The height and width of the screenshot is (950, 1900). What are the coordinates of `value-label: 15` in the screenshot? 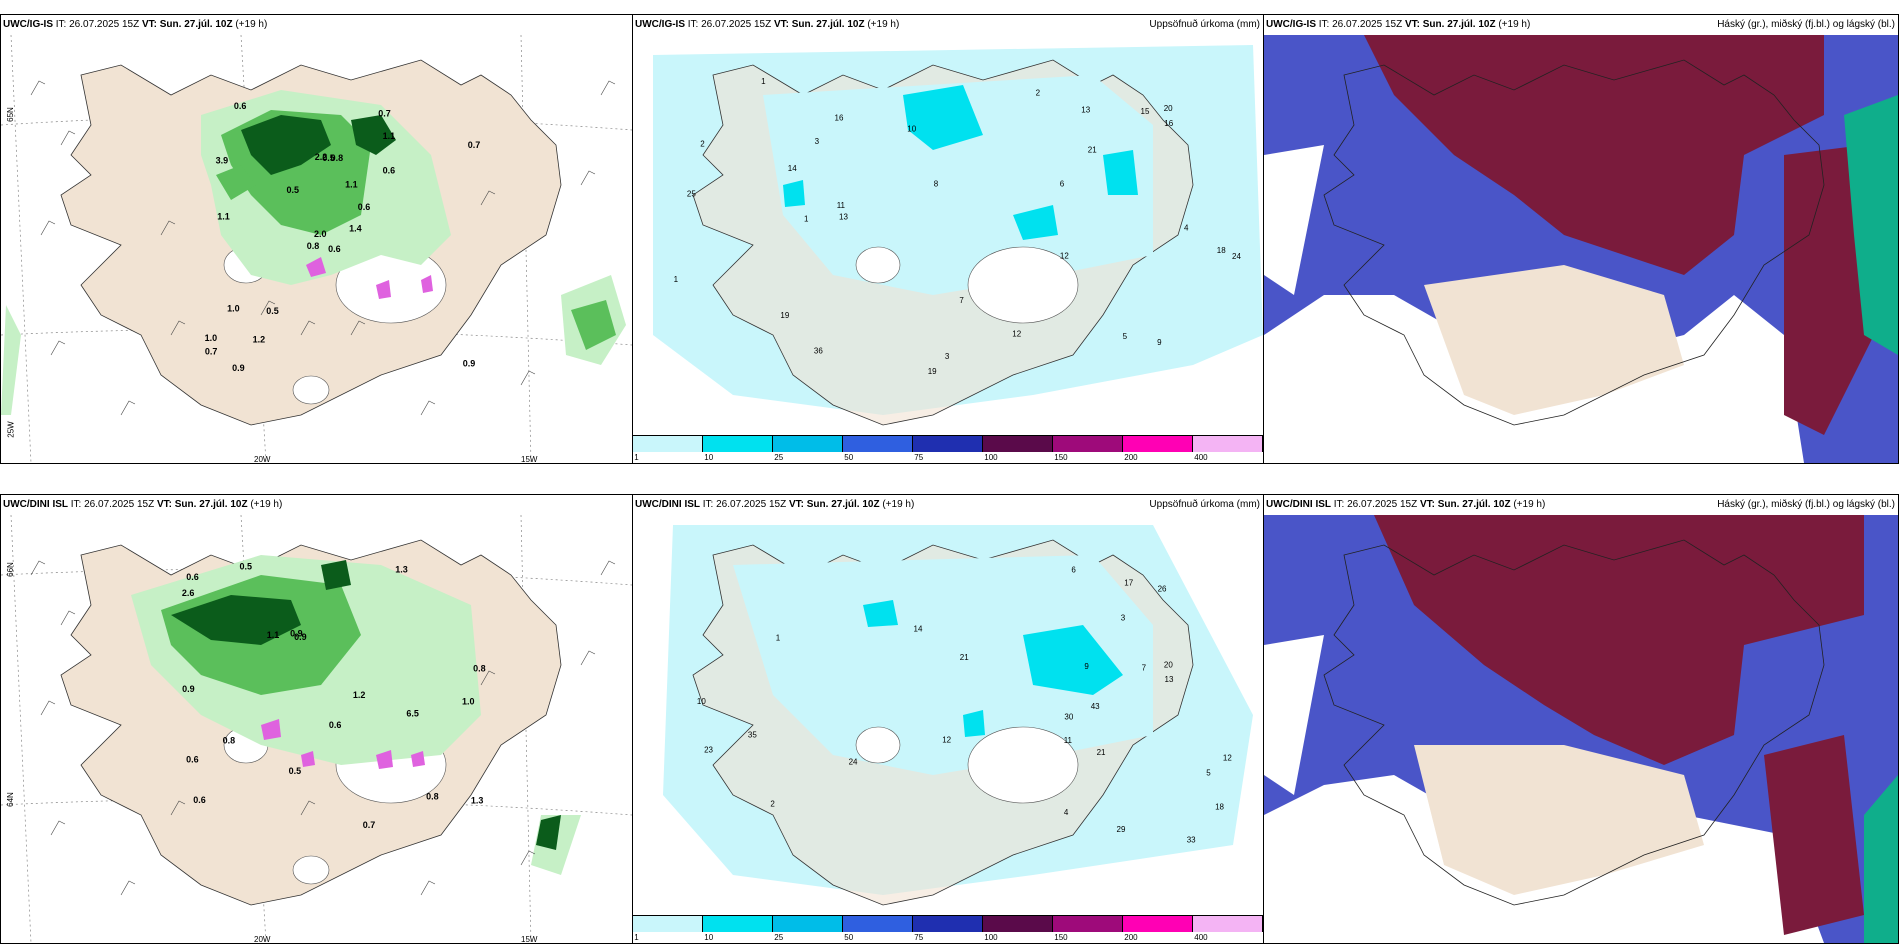 It's located at (1145, 111).